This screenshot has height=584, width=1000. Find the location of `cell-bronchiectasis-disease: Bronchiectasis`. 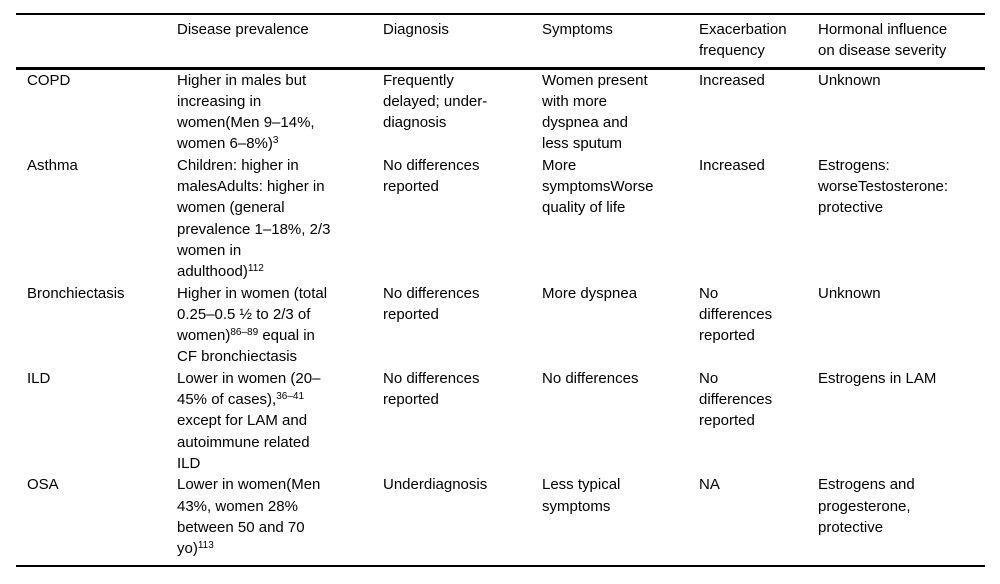

cell-bronchiectasis-disease: Bronchiectasis is located at coordinates (76, 293).